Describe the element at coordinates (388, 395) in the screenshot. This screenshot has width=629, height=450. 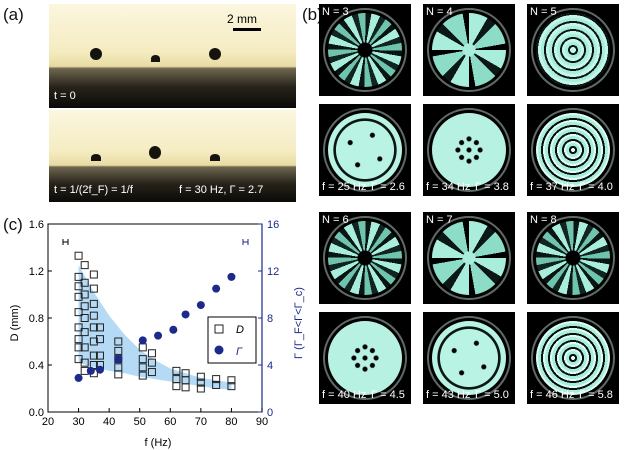
I see `gamma-label: Γ = 4.5` at that location.